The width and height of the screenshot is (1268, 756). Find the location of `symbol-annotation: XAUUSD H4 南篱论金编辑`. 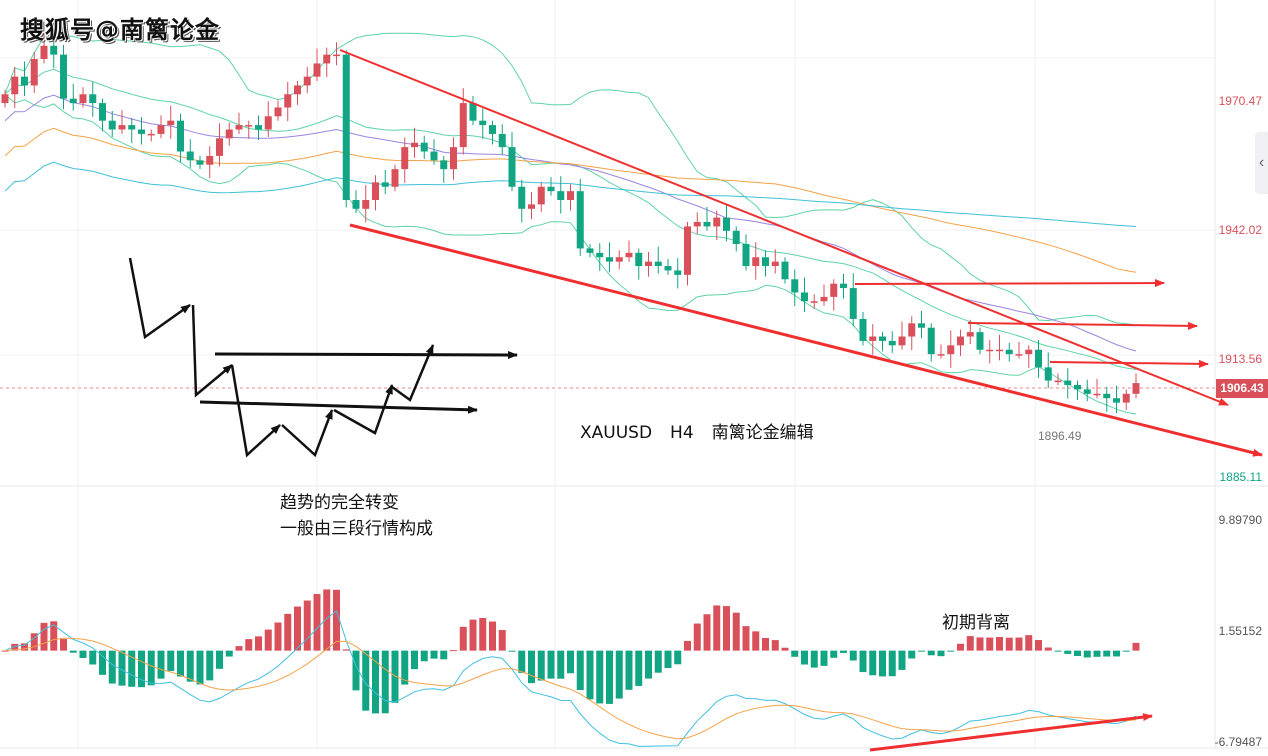

symbol-annotation: XAUUSD H4 南篱论金编辑 is located at coordinates (706, 430).